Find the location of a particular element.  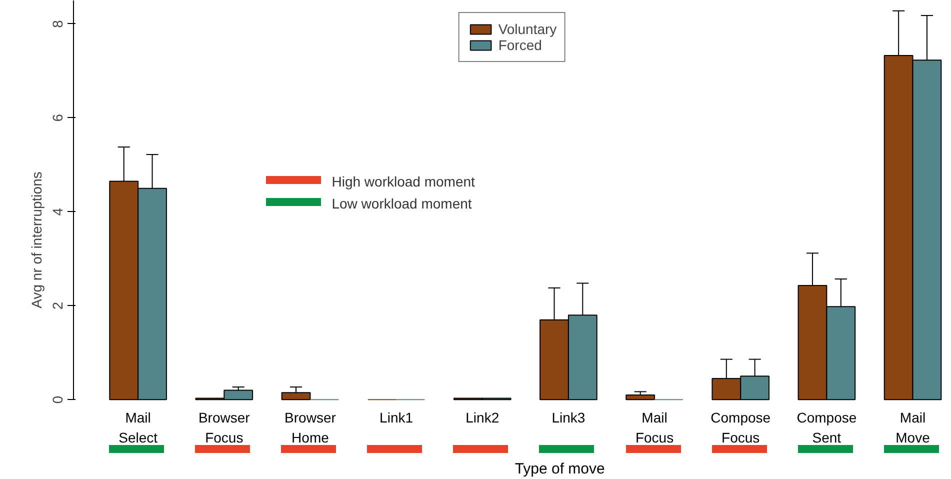

y-tick-label: 8 is located at coordinates (58, 24).